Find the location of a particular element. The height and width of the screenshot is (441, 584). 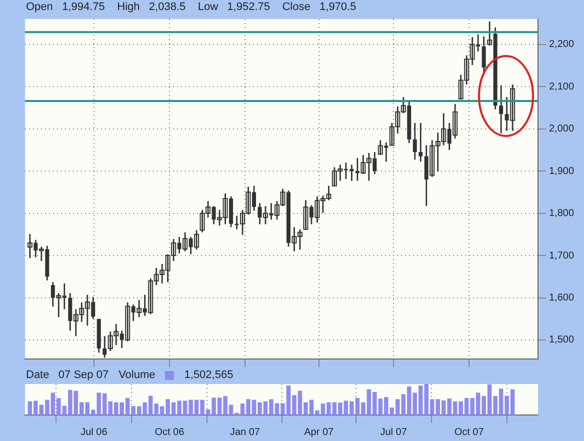

x-tick-label: Jul 07 is located at coordinates (394, 432).